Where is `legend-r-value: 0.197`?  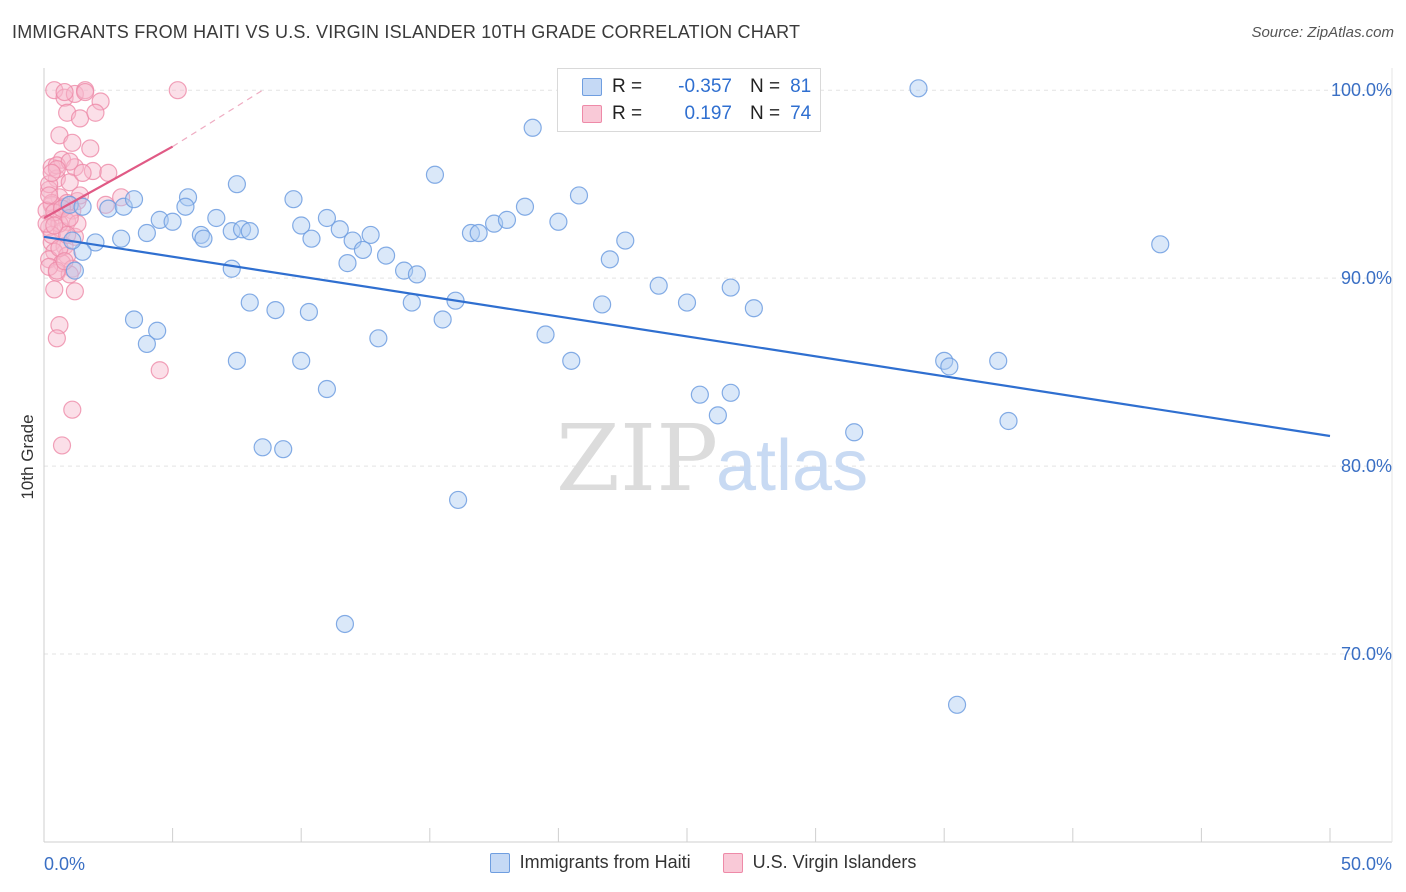 legend-r-value: 0.197 is located at coordinates (708, 113).